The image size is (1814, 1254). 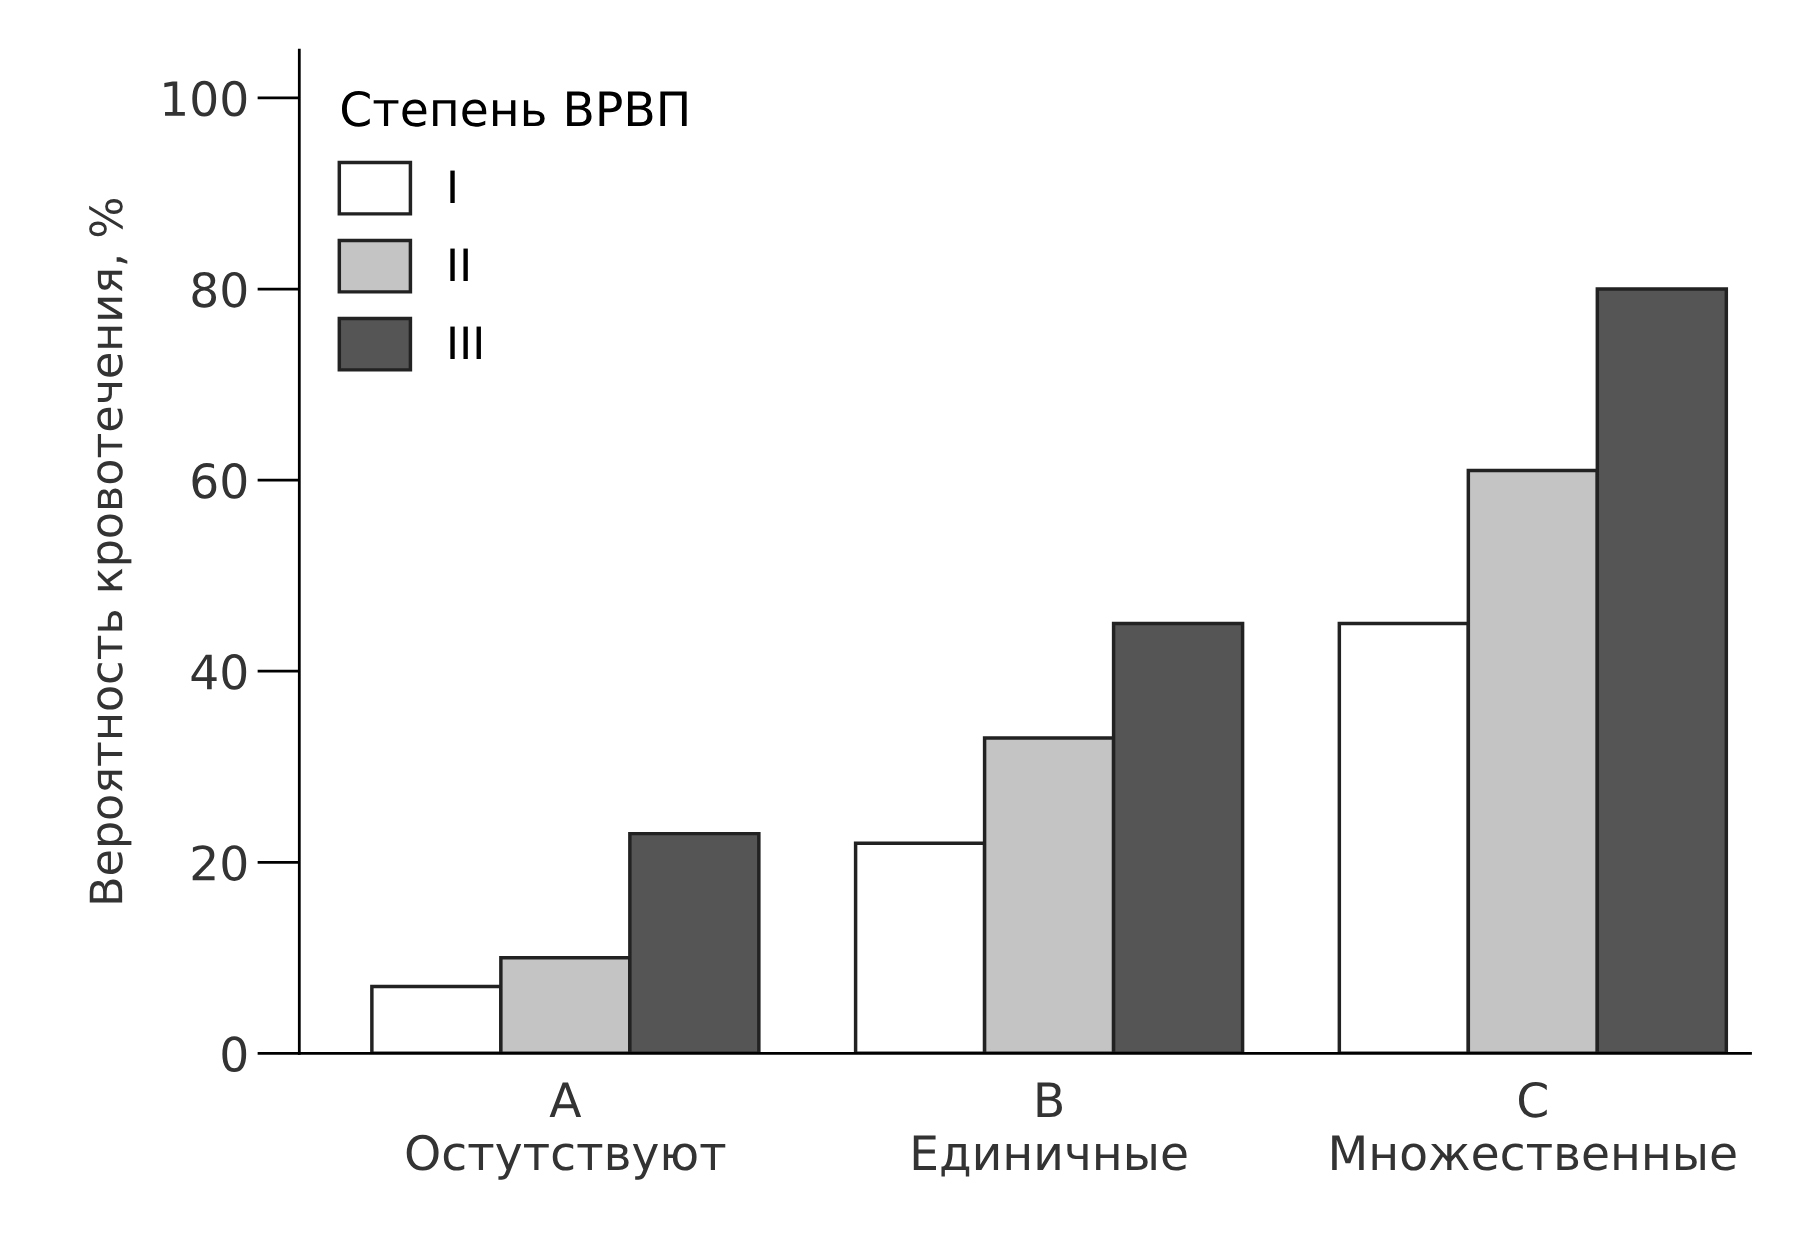 What do you see at coordinates (1534, 1126) in the screenshot?
I see `x-tick-label: C Множественные` at bounding box center [1534, 1126].